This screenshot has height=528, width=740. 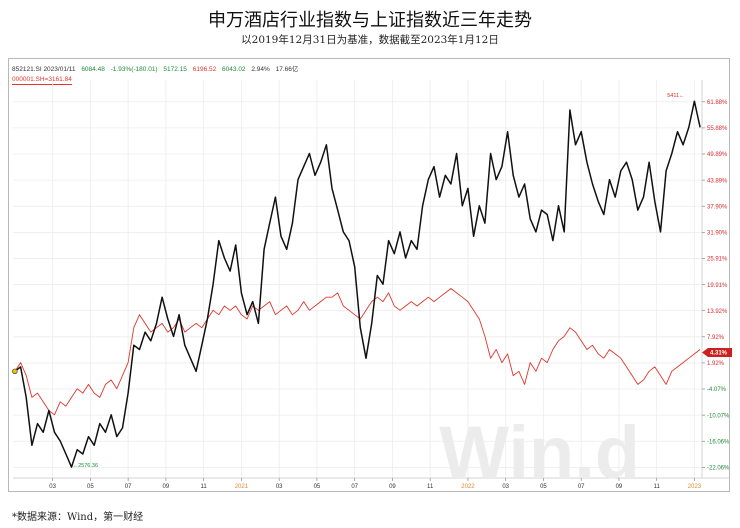 I want to click on info-open: 5172.15, so click(x=175, y=69).